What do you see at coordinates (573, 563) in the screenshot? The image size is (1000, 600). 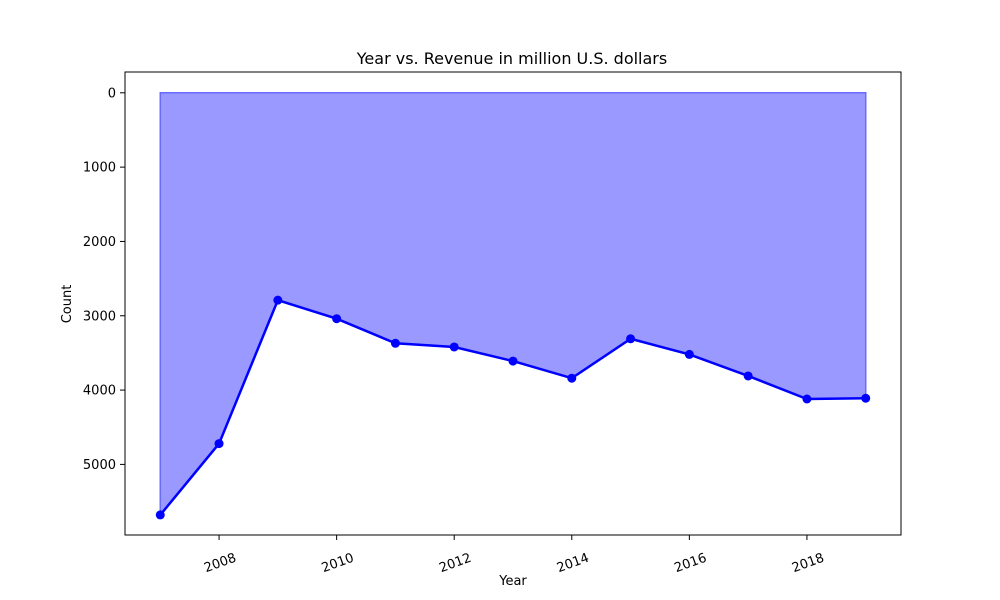 I see `x-tick-label: 2014` at bounding box center [573, 563].